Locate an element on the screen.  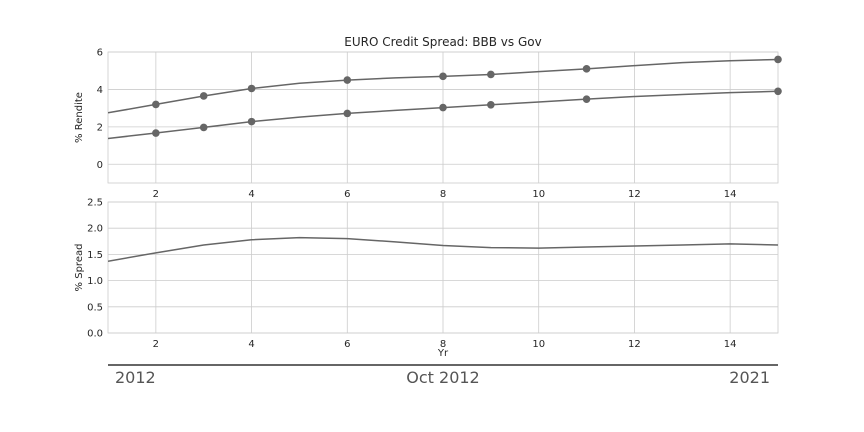
time-slider: 2012 Oct 2012 2021 is located at coordinates (443, 375).